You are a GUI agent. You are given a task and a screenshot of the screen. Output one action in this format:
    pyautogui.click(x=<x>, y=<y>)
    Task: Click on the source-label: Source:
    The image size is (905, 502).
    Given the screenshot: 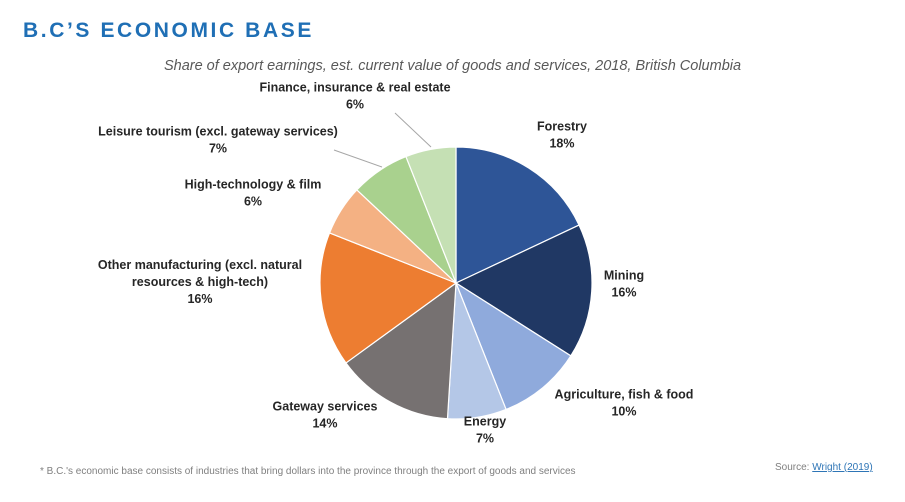 What is the action you would take?
    pyautogui.click(x=794, y=467)
    